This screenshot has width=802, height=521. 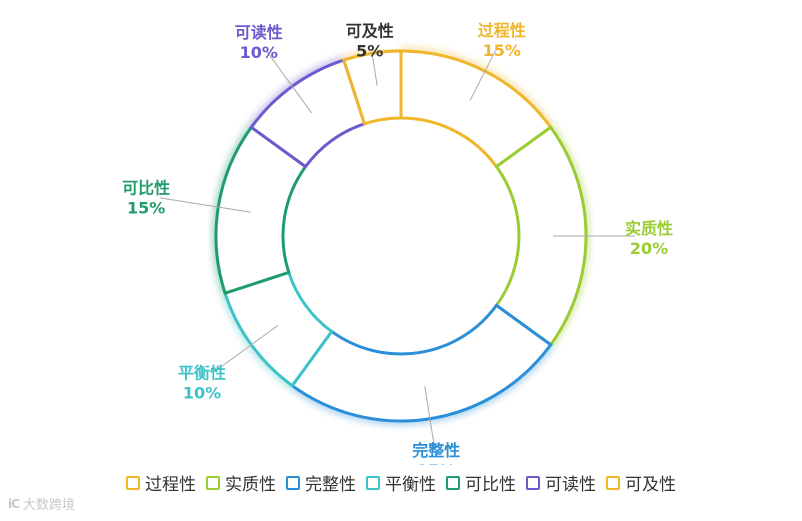 What do you see at coordinates (202, 393) in the screenshot?
I see `slice-4-value: 10%` at bounding box center [202, 393].